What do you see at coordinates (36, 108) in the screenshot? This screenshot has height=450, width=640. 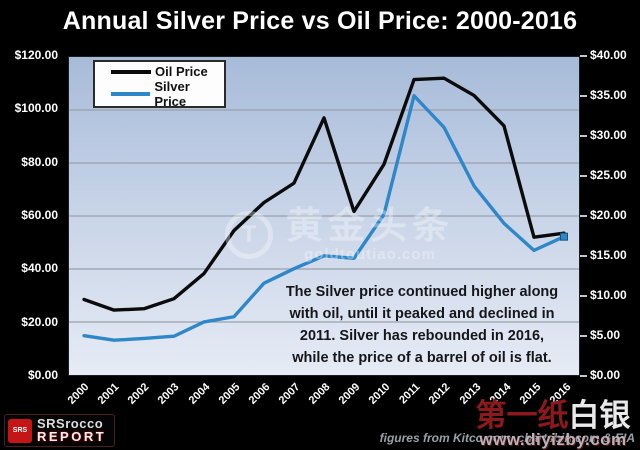 I see `left-axis-label: $100.00` at bounding box center [36, 108].